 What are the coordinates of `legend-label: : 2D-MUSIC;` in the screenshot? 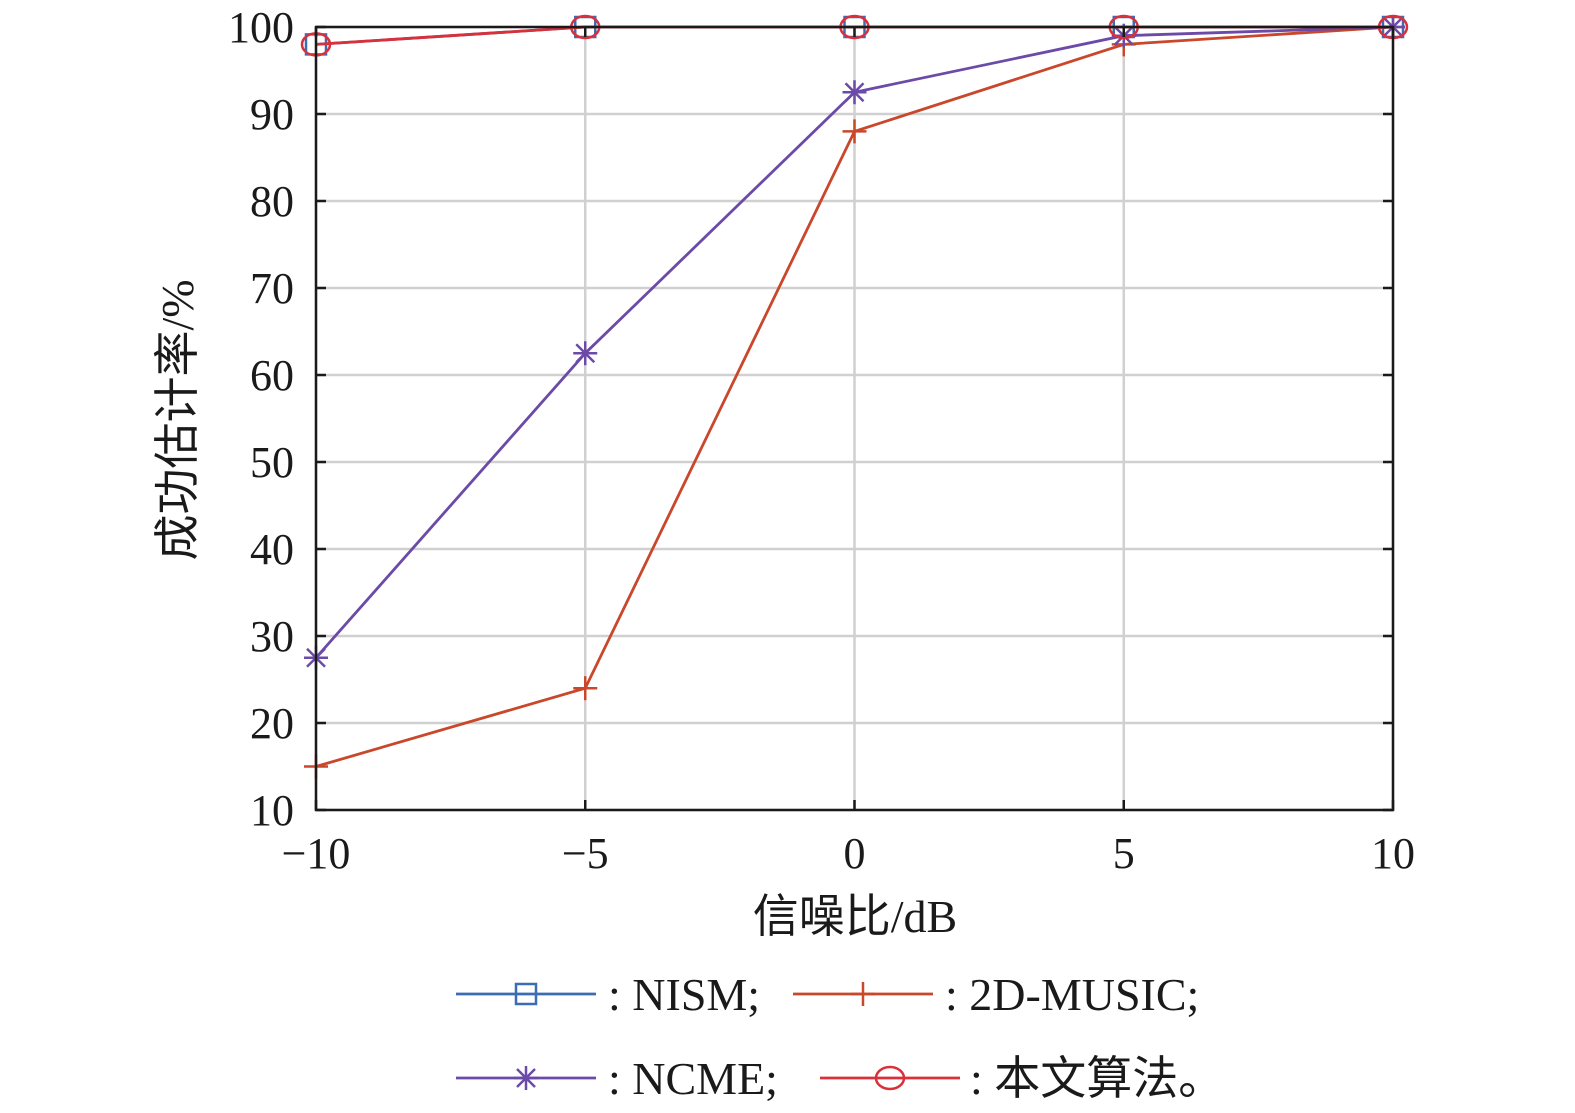 It's located at (1072, 994).